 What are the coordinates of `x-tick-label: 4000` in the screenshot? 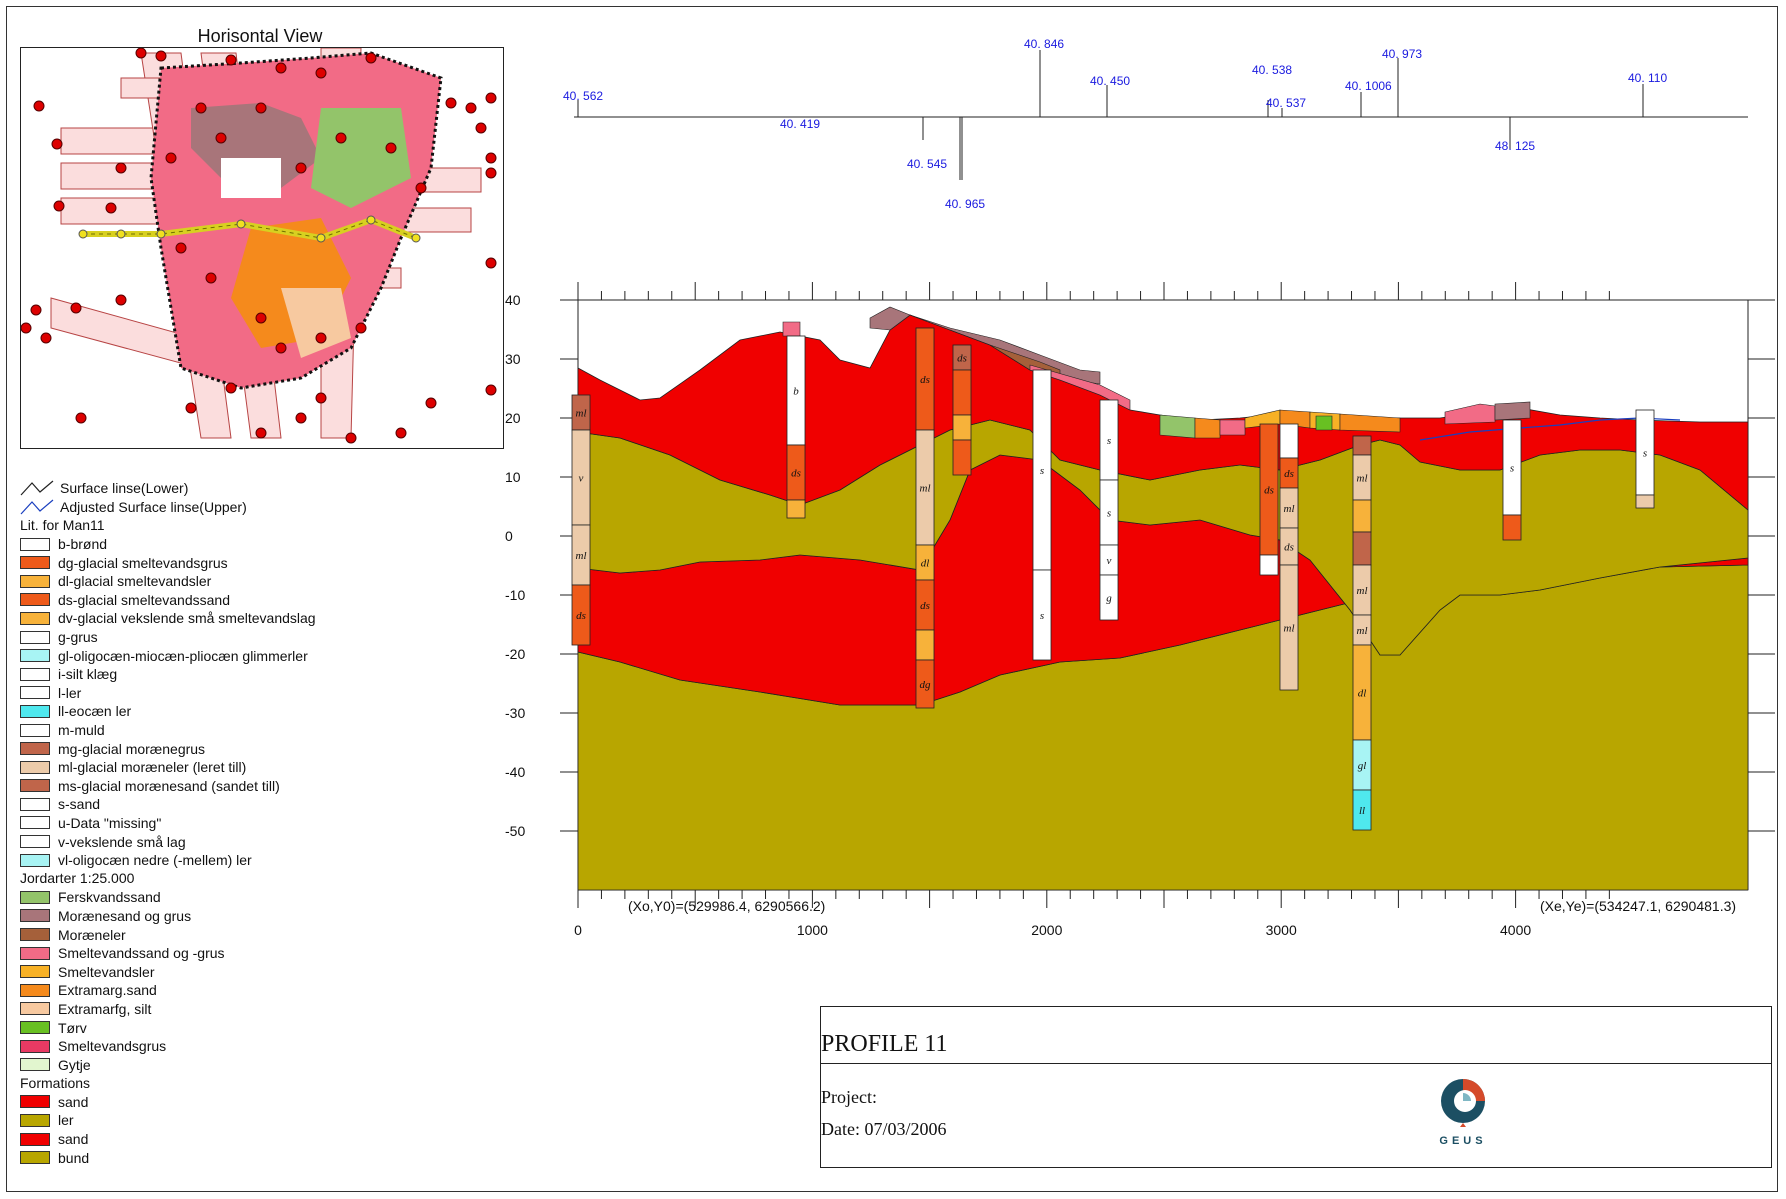 It's located at (1515, 930).